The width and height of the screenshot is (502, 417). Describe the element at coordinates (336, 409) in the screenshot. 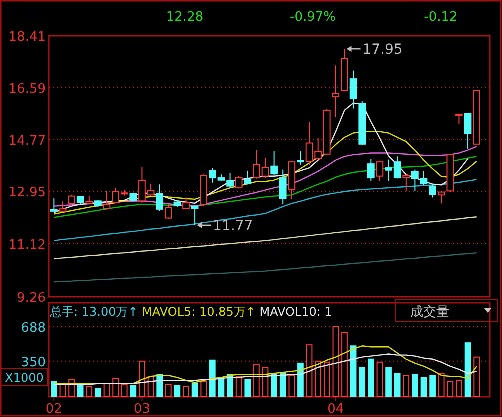

I see `x-tick-label: 04` at that location.